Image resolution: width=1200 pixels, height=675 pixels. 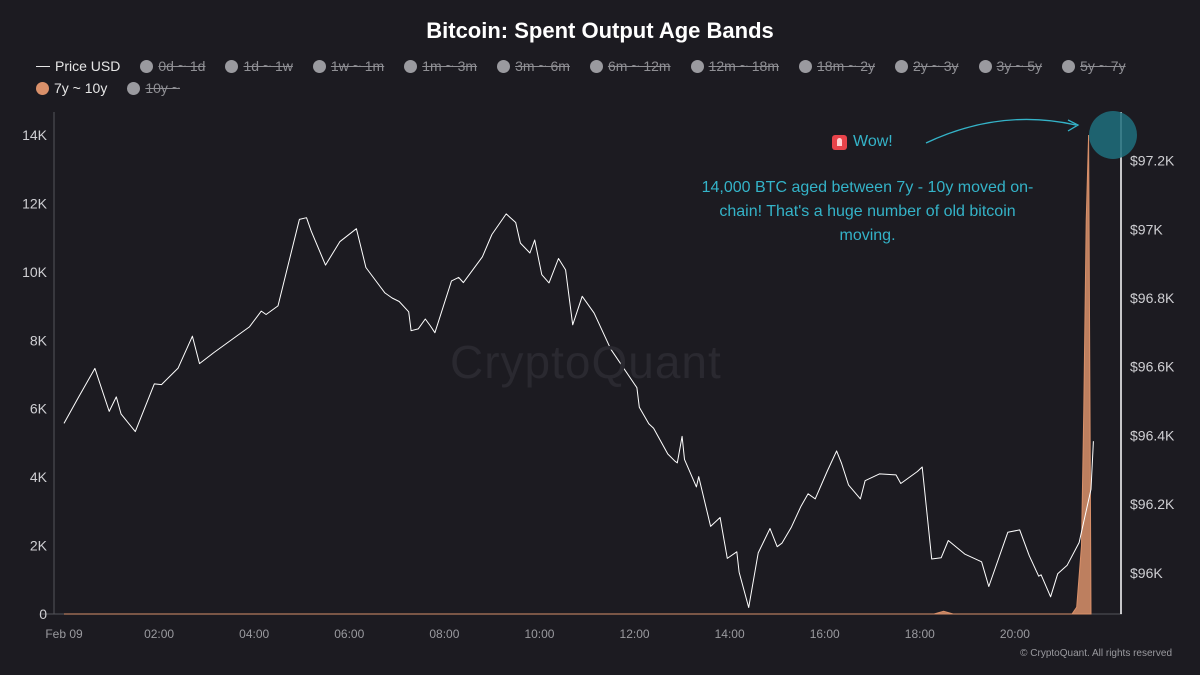 What do you see at coordinates (357, 66) in the screenshot?
I see `legend-label: 1w ~ 1m` at bounding box center [357, 66].